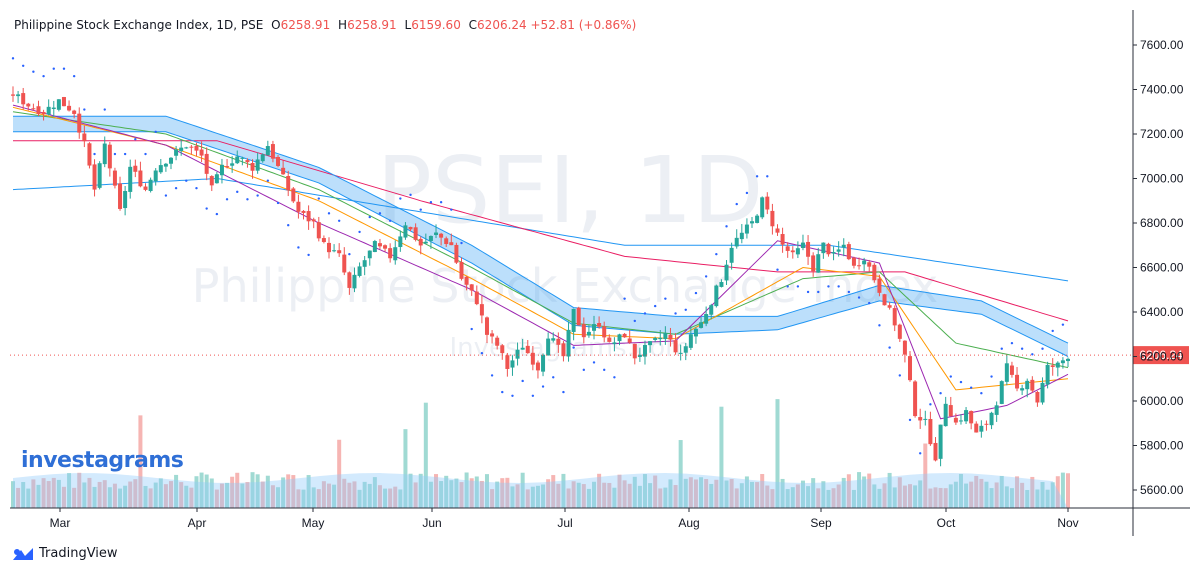  Describe the element at coordinates (343, 25) in the screenshot. I see `high-label: H` at that location.